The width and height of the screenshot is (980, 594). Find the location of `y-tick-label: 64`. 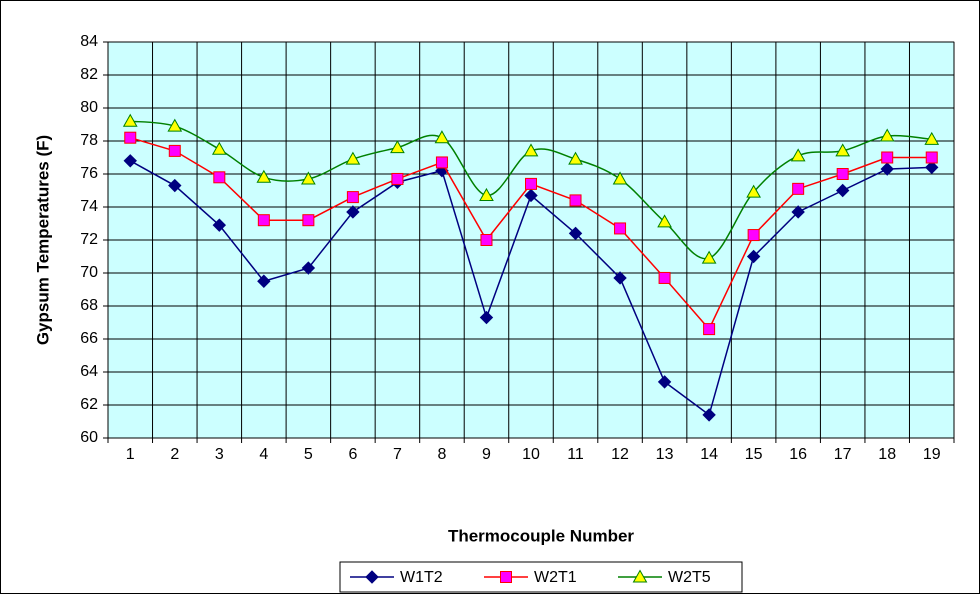

y-tick-label: 64 is located at coordinates (89, 371).